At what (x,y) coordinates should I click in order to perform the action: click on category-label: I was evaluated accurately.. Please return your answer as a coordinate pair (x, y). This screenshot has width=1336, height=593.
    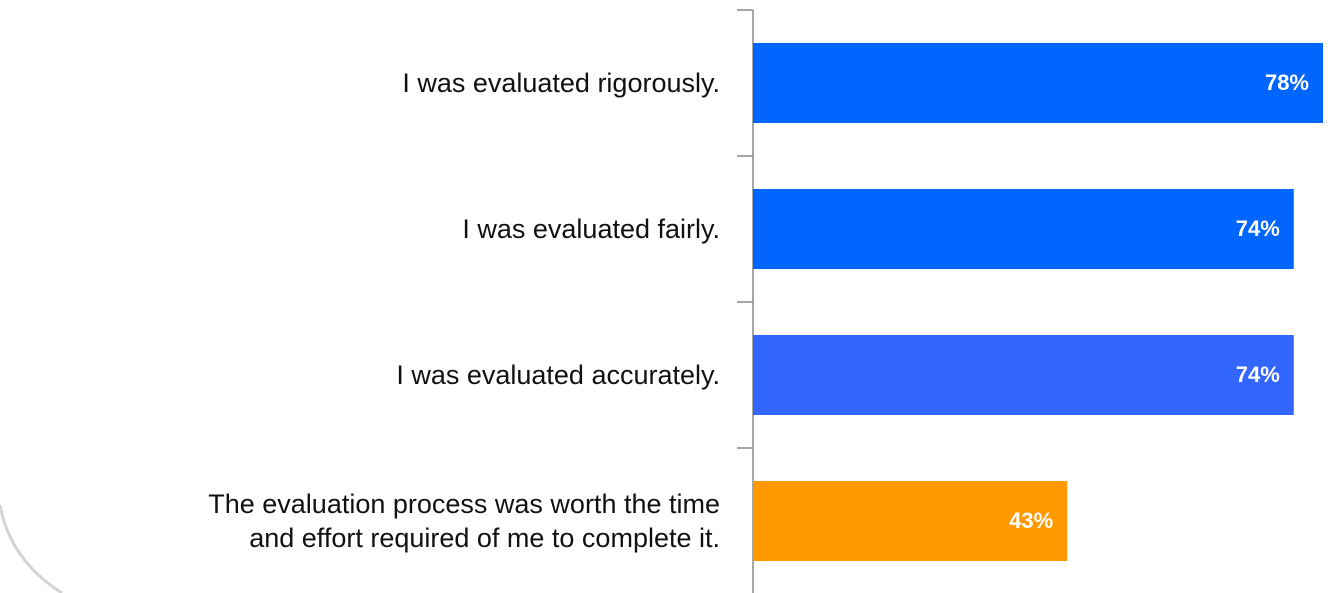
    Looking at the image, I should click on (558, 375).